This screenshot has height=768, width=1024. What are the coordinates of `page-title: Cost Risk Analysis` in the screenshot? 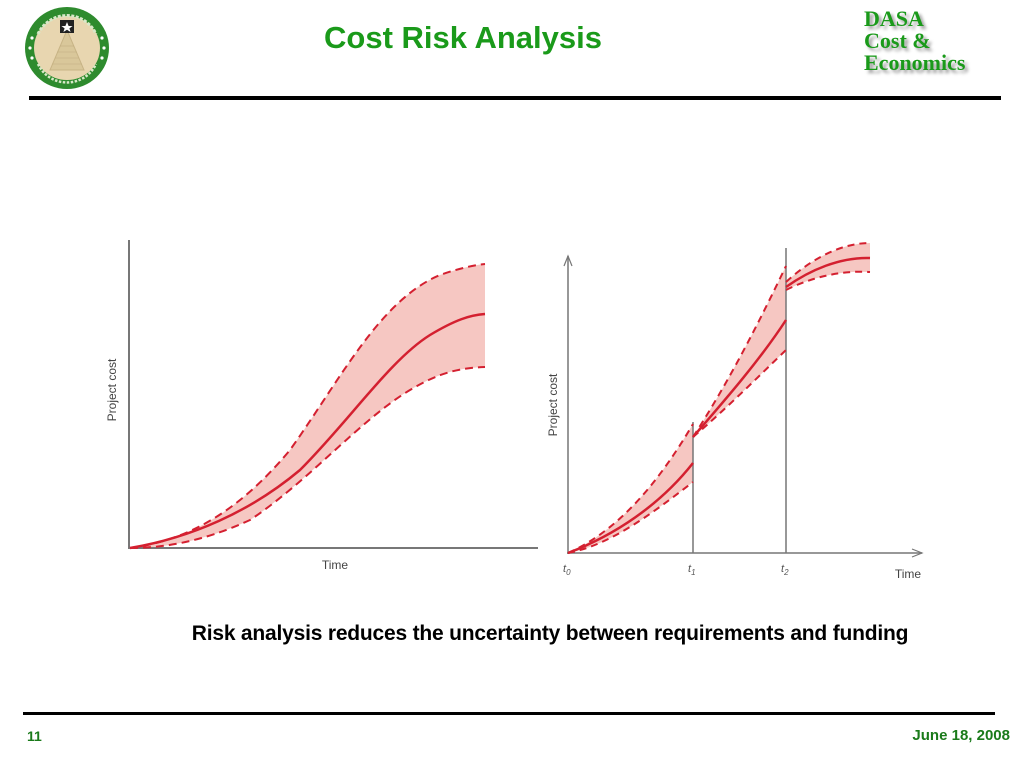 It's located at (463, 37).